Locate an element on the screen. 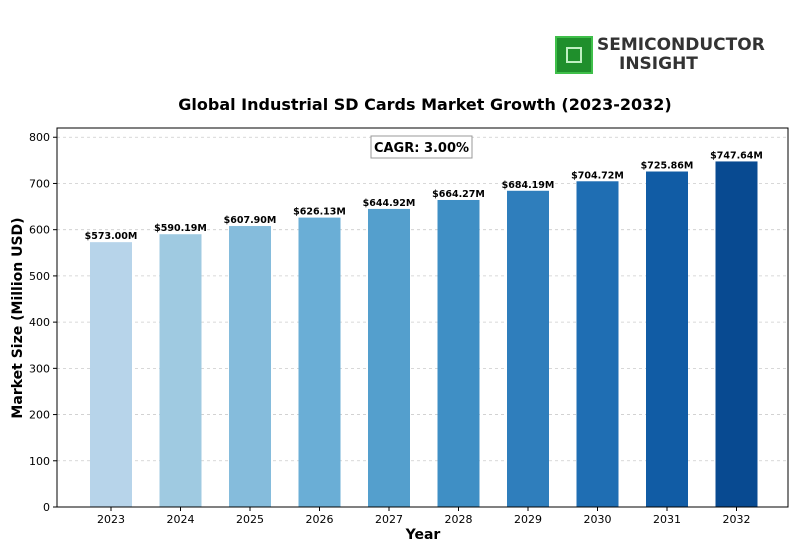 The width and height of the screenshot is (800, 553). bar-value-label: $747.64M is located at coordinates (736, 155).